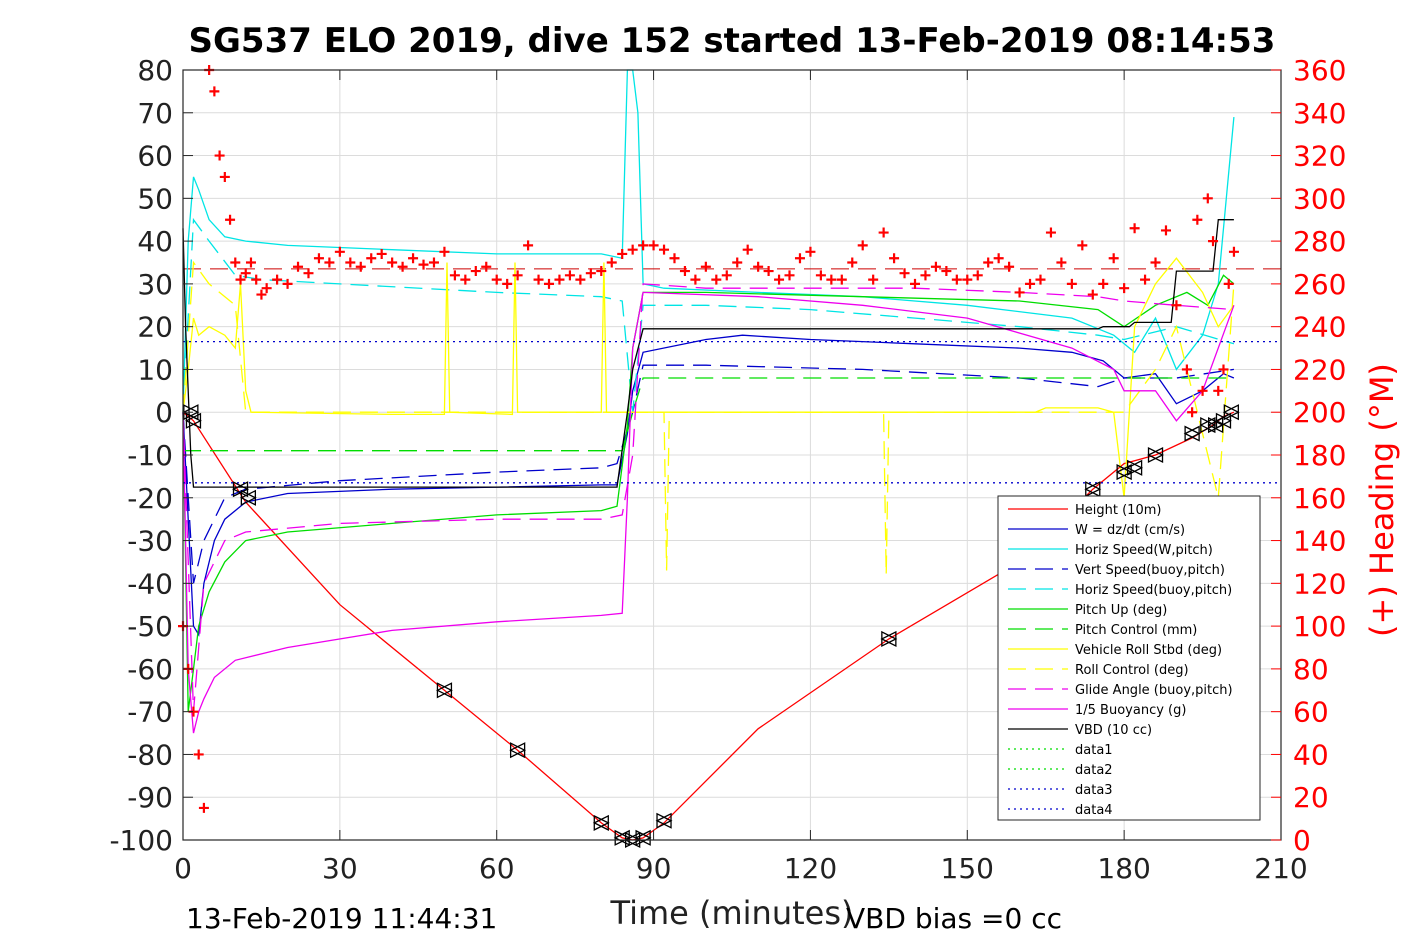  I want to click on legend-label: Horiz Speed(buoy,pitch), so click(1153, 590).